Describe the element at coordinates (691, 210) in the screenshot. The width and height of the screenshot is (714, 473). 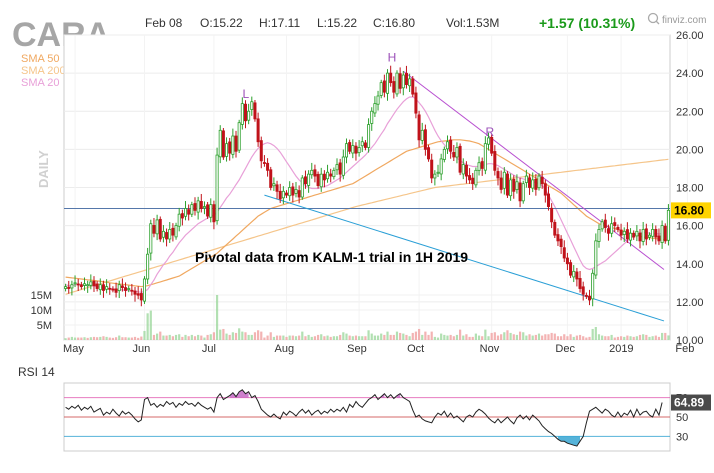
I see `last-price-tag: 16.80` at that location.